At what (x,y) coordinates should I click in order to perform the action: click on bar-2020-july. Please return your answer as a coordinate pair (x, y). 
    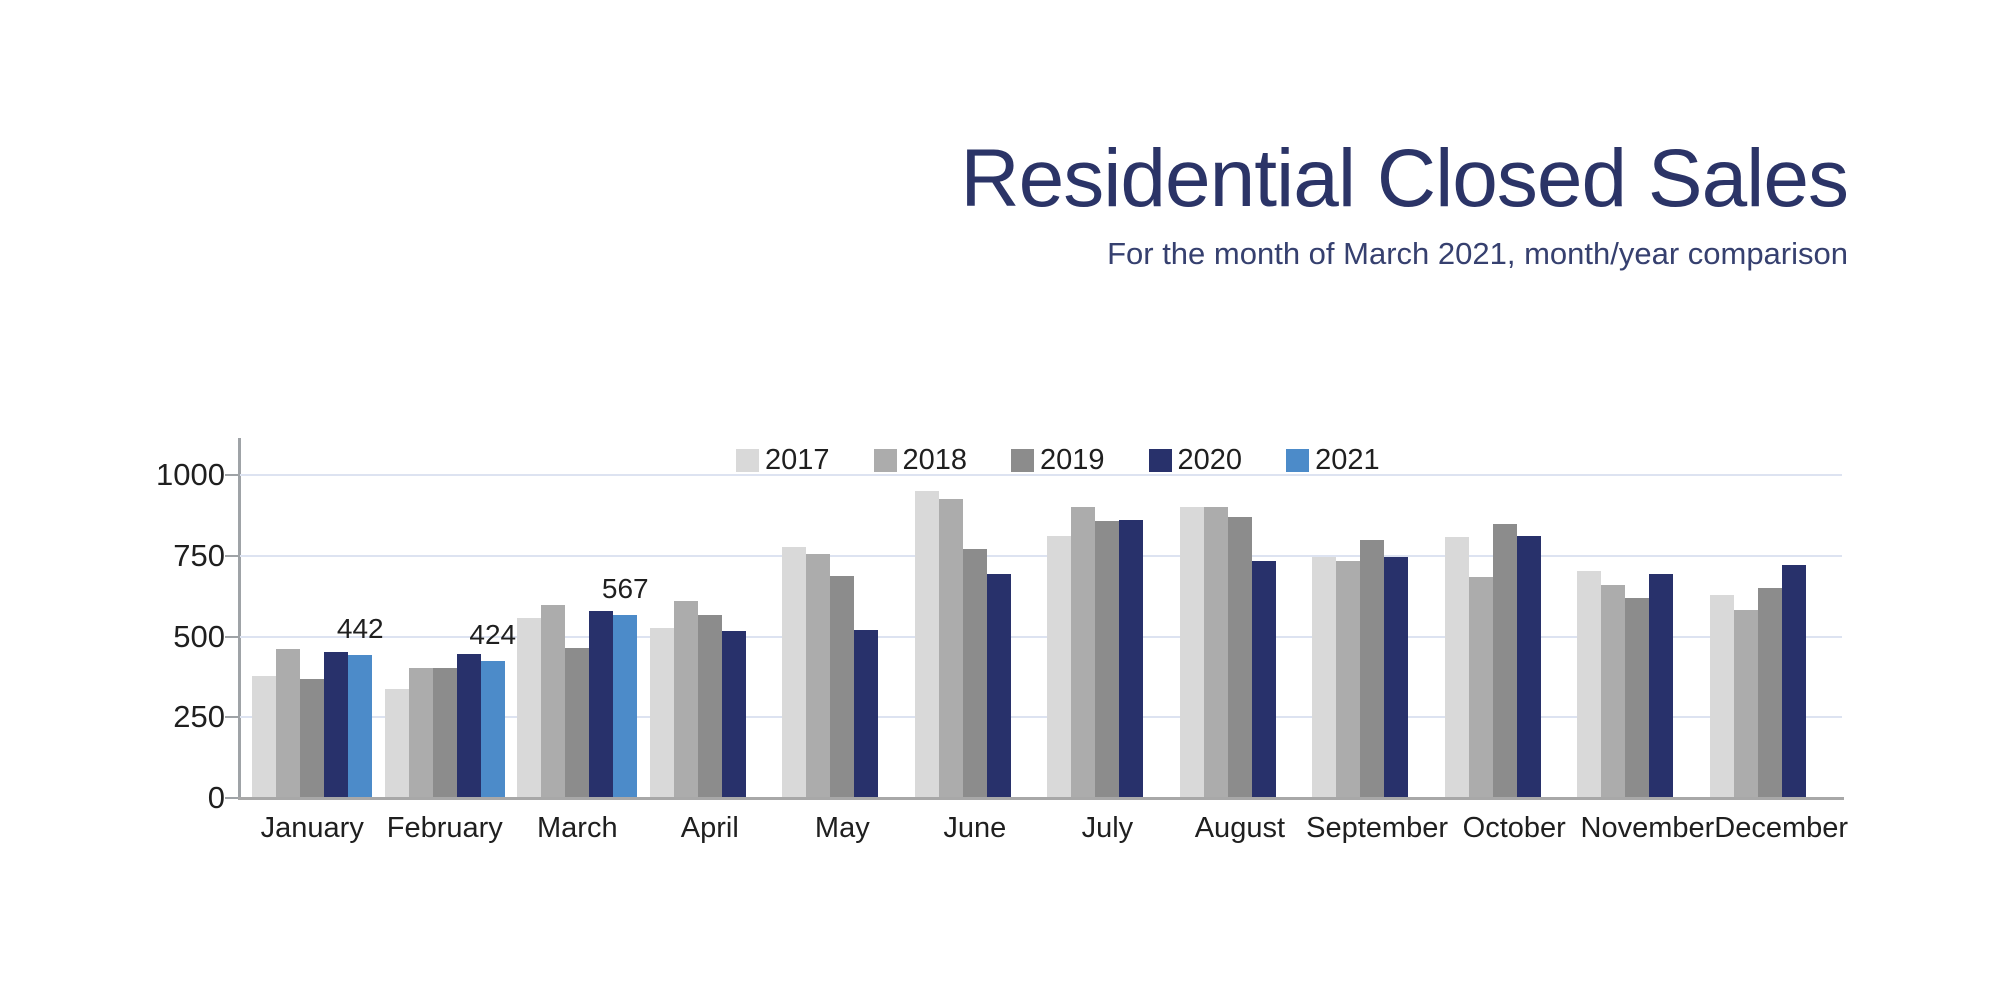
    Looking at the image, I should click on (1131, 659).